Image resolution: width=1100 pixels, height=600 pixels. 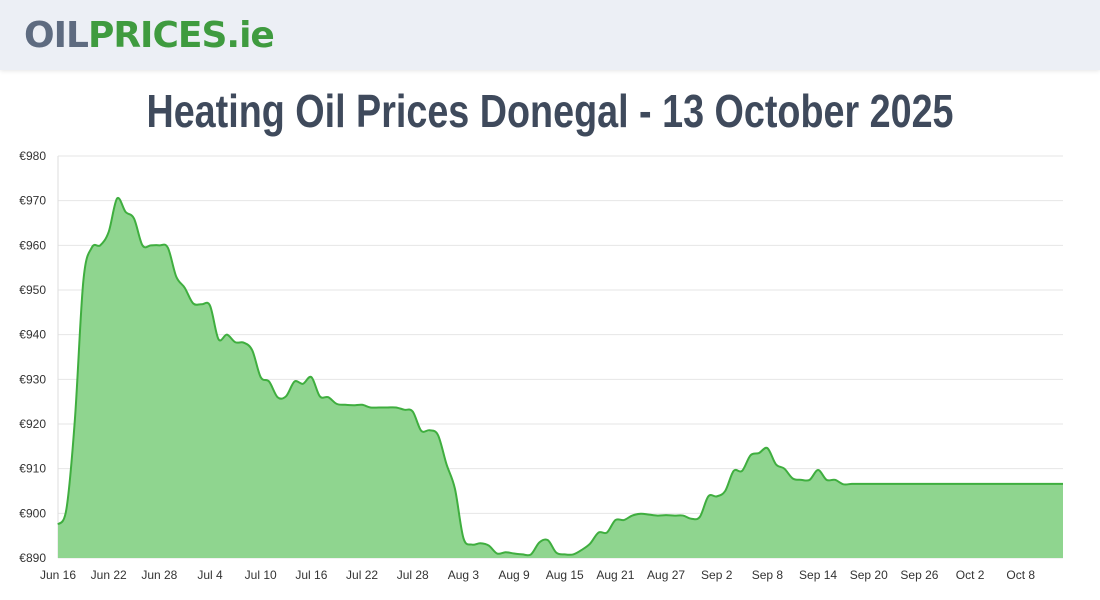 I want to click on y-axis: €890 €900 €910 €920 €930 €940 €950 €960 €970 €980, so click(x=32, y=357).